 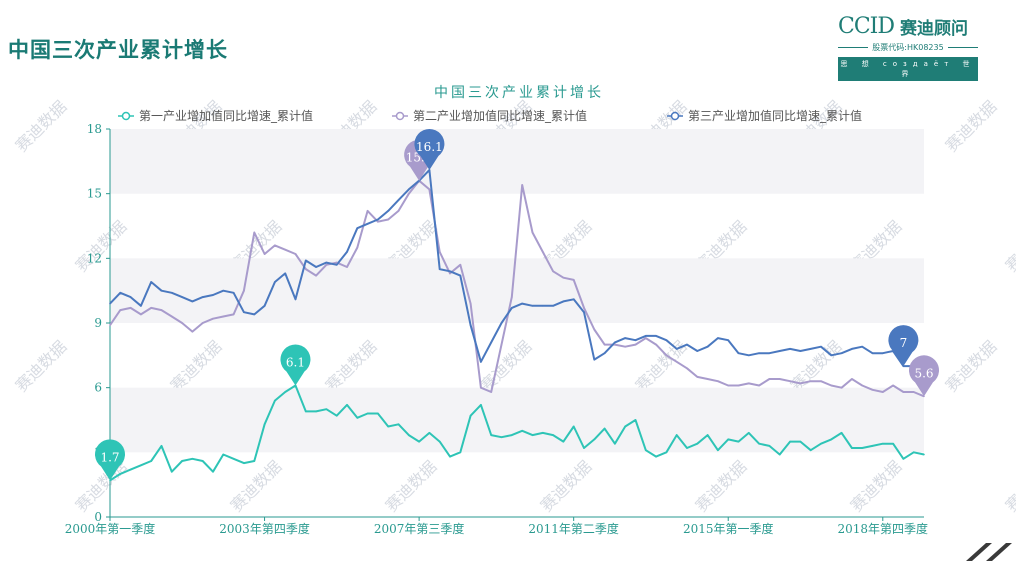 I want to click on logo-stock-code: 股票代码:HK08235, so click(x=908, y=47).